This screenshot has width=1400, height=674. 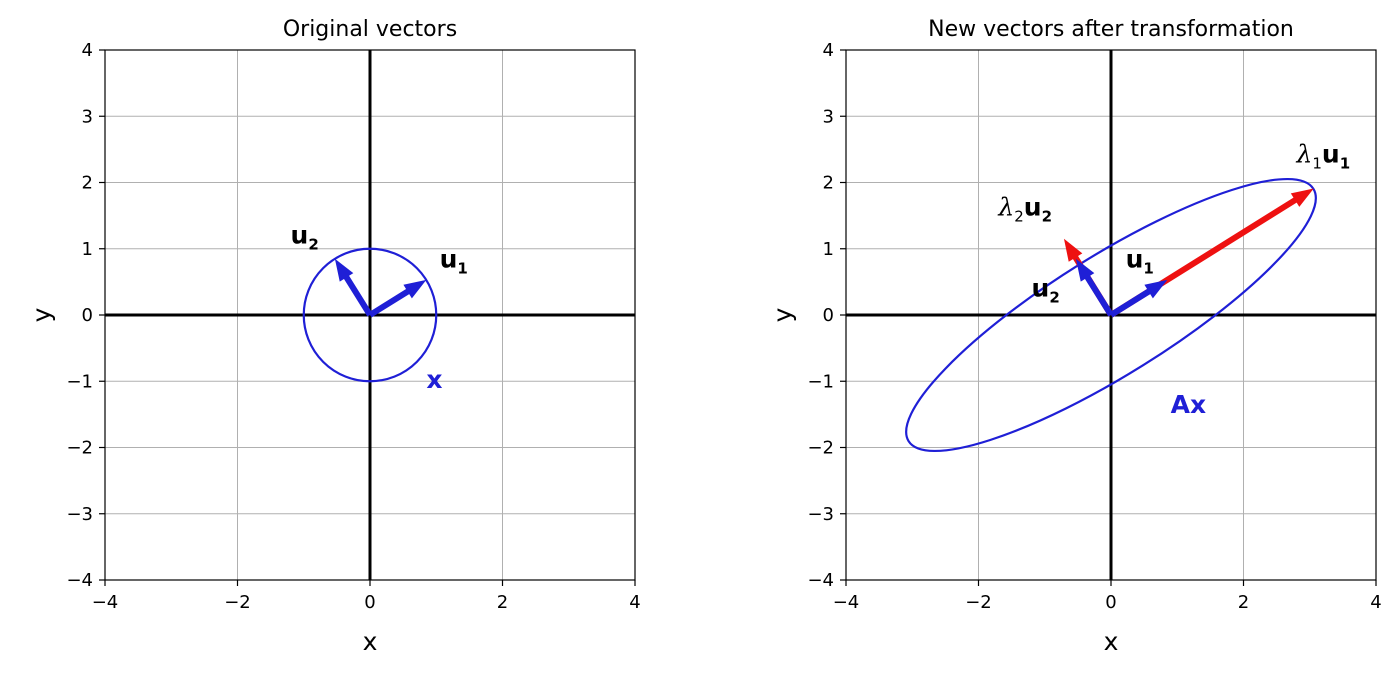 I want to click on label-x: x, so click(x=434, y=379).